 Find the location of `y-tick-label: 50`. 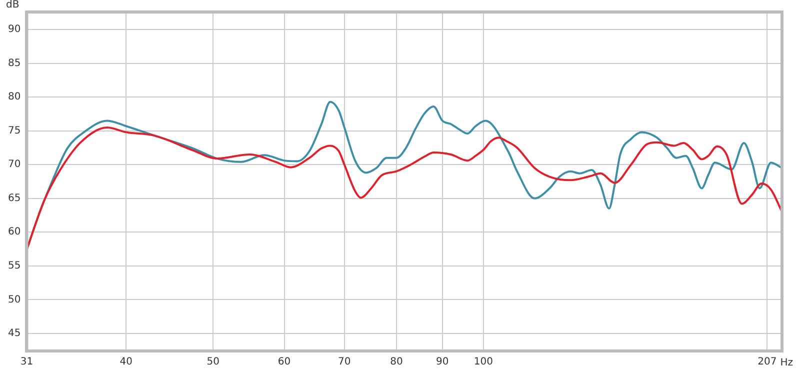

y-tick-label: 50 is located at coordinates (14, 300).